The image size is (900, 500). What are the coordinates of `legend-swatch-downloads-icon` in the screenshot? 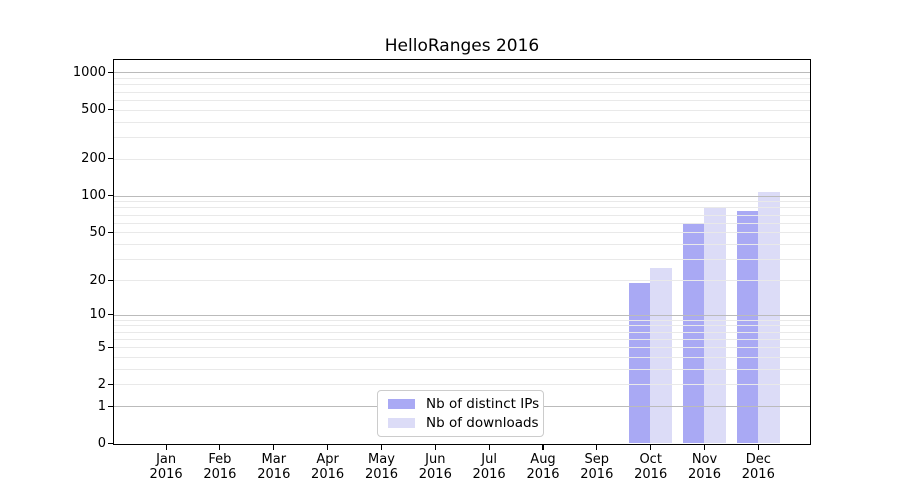 It's located at (401, 423).